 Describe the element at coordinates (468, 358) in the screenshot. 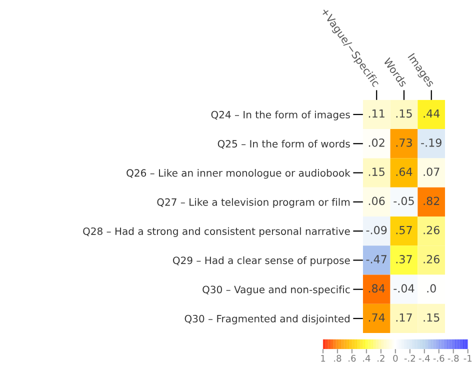

I see `color-bar-label: -1` at that location.